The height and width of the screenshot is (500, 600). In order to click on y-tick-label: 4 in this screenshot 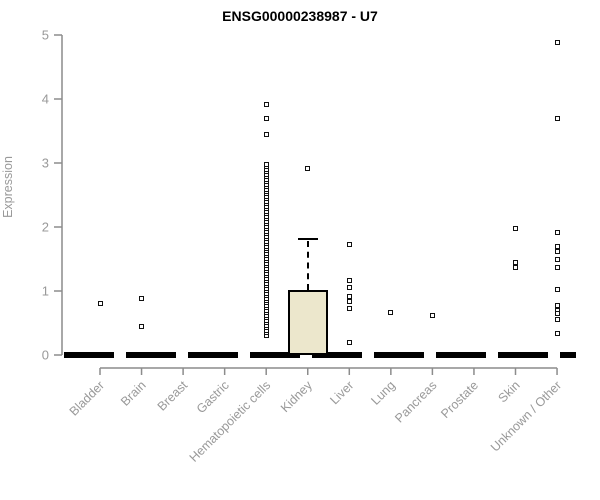, I will do `click(45, 99)`.